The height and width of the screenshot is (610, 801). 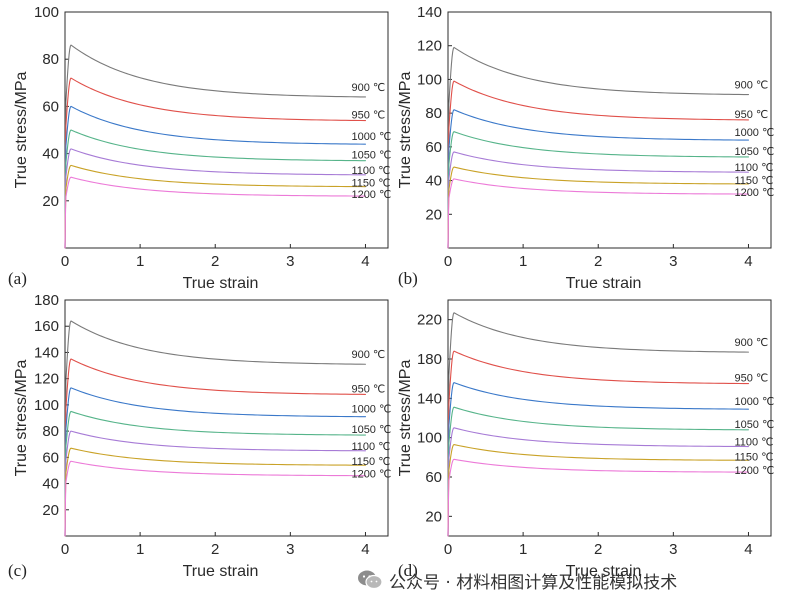 I want to click on y-tick-label: 140, so click(x=429, y=398).